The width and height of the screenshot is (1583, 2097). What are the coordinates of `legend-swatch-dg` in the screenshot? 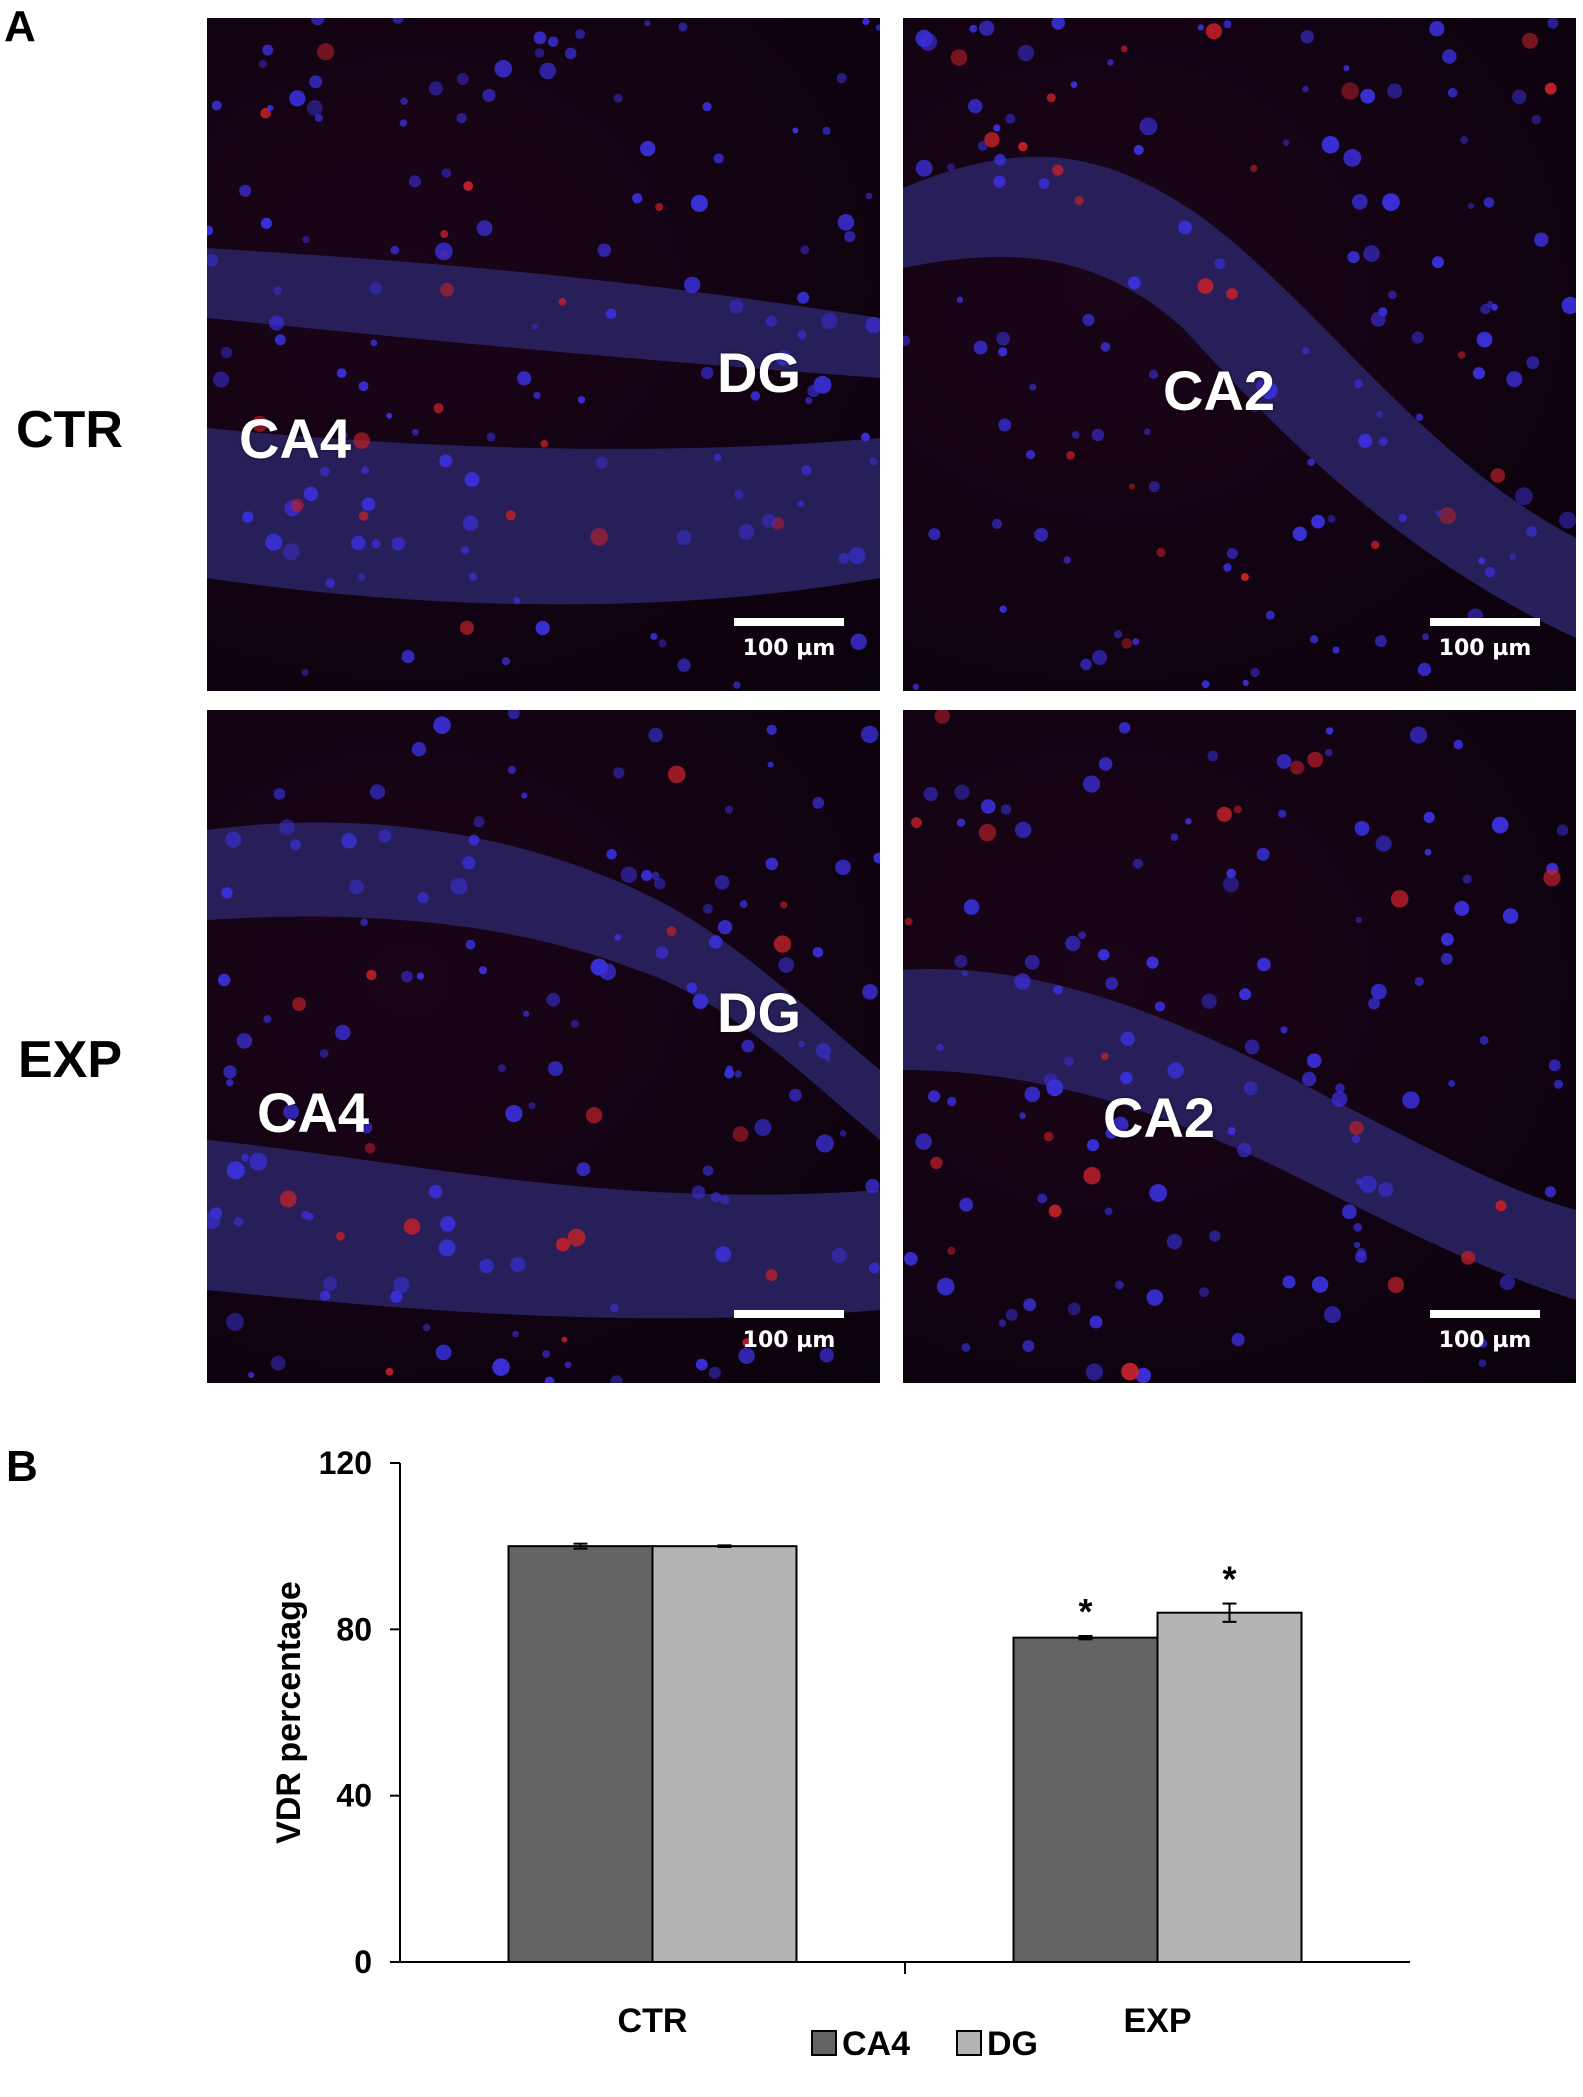 It's located at (969, 2043).